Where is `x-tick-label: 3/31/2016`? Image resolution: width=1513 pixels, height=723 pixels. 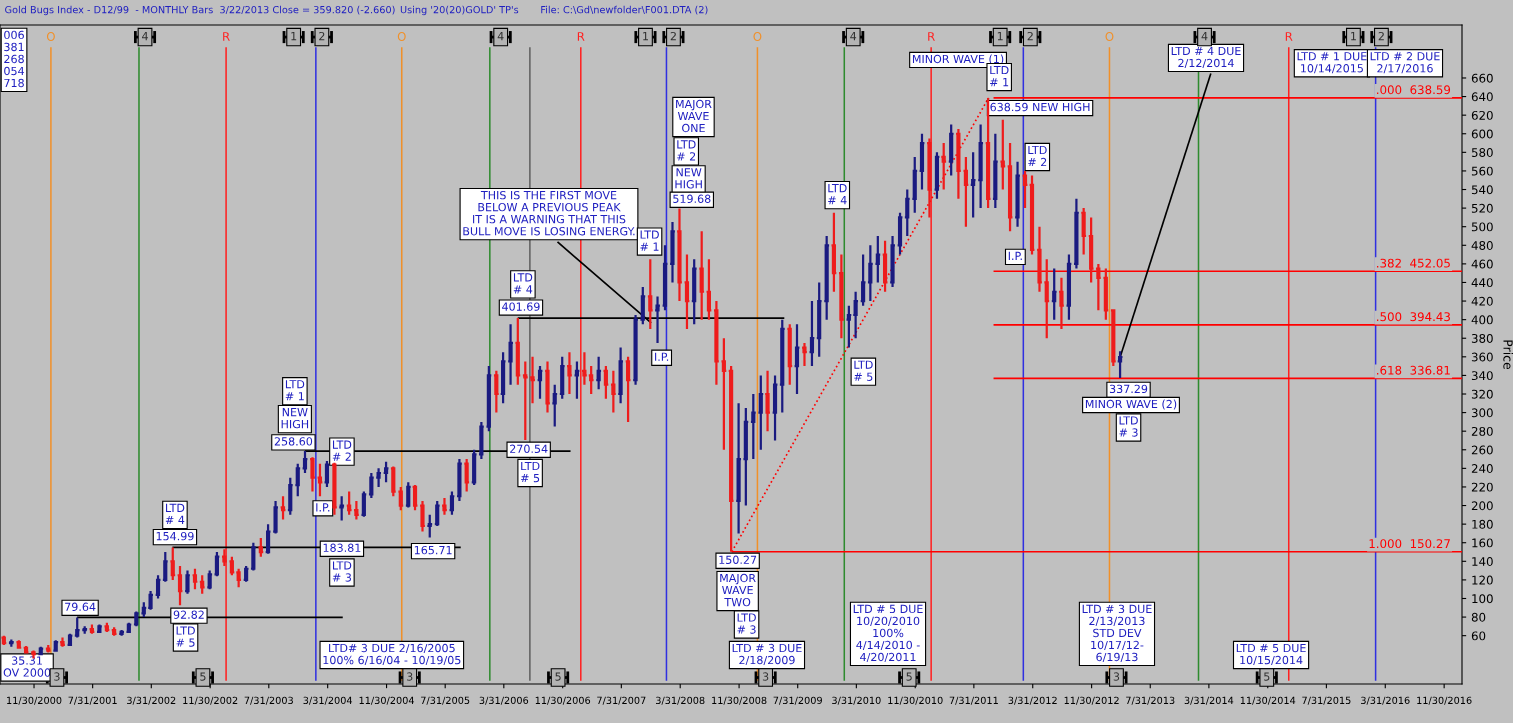 x-tick-label: 3/31/2016 is located at coordinates (1385, 700).